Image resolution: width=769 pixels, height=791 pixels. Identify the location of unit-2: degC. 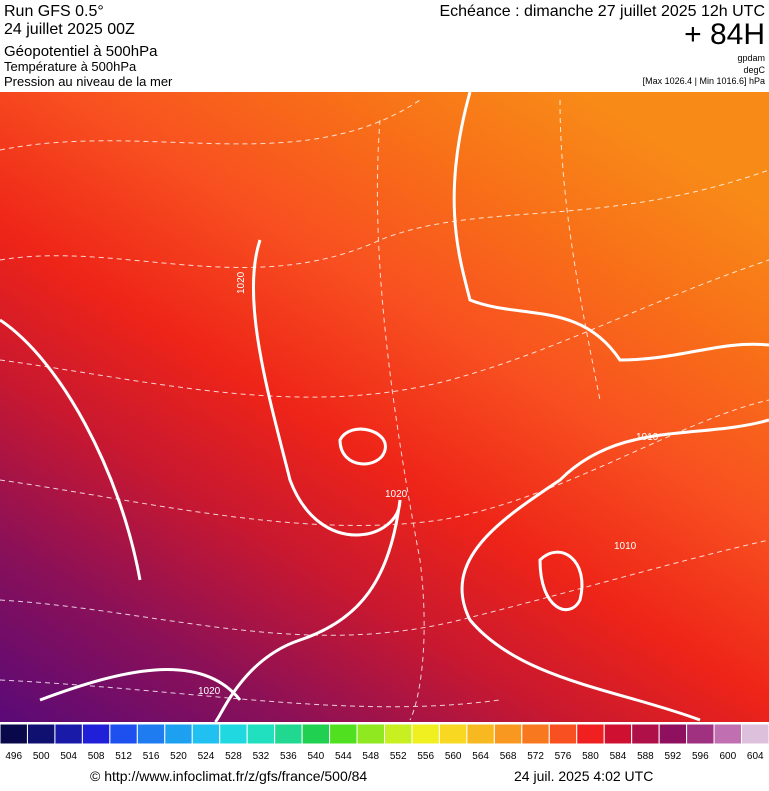
(754, 70).